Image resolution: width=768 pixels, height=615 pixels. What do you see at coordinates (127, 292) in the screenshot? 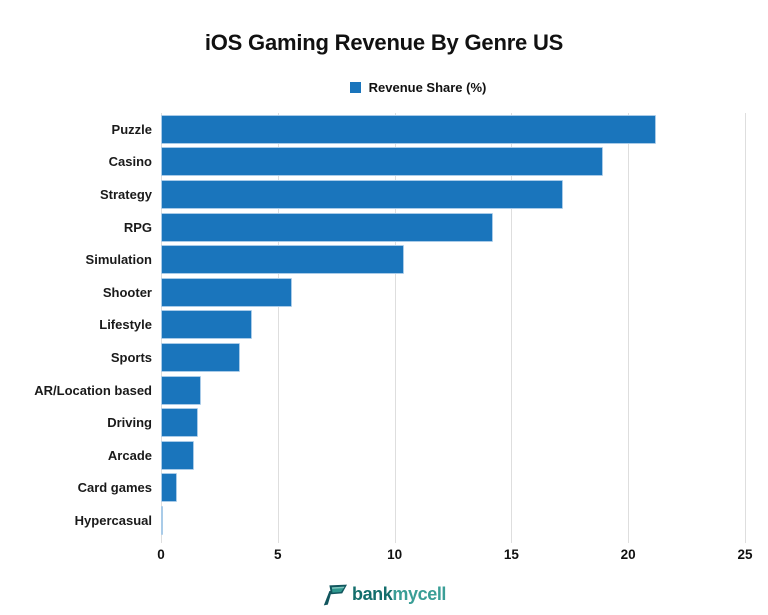
I see `category-label: Shooter` at bounding box center [127, 292].